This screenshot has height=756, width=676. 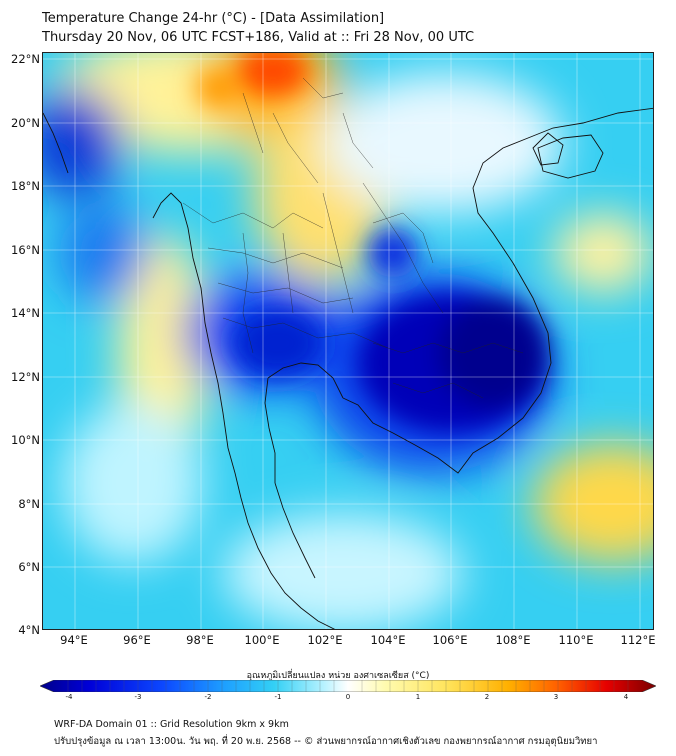 I want to click on colorbar-tick: -2, so click(x=208, y=697).